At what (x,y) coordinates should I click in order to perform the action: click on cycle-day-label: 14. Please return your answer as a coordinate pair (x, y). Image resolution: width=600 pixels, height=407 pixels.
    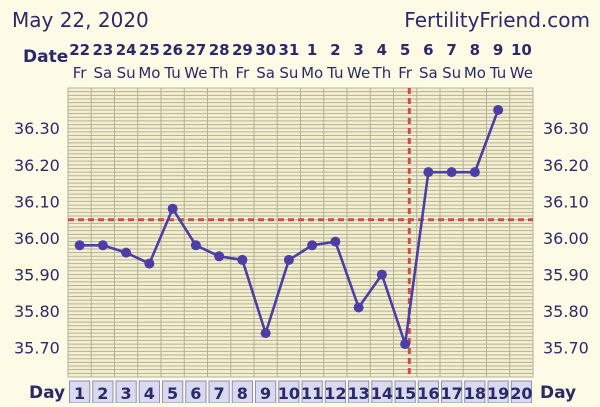
    Looking at the image, I should click on (382, 393).